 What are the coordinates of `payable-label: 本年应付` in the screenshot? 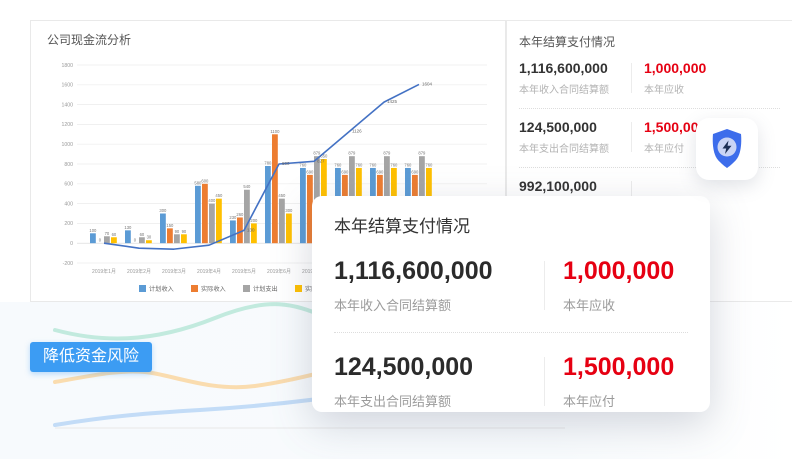 It's located at (664, 149).